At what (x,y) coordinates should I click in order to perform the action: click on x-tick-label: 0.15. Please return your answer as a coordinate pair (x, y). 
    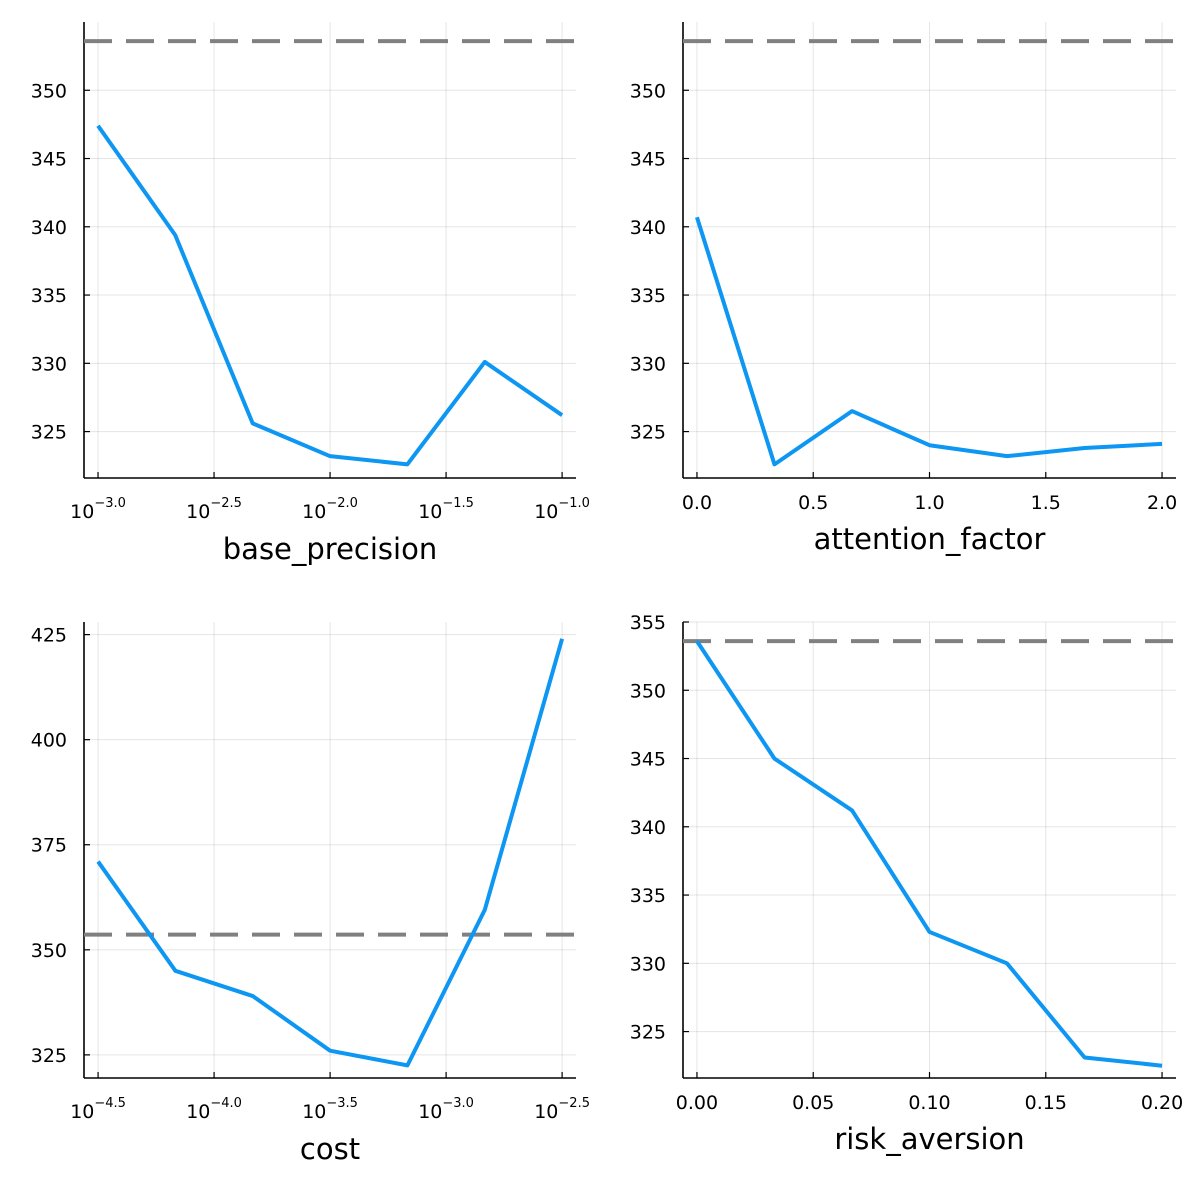
    Looking at the image, I should click on (1046, 1103).